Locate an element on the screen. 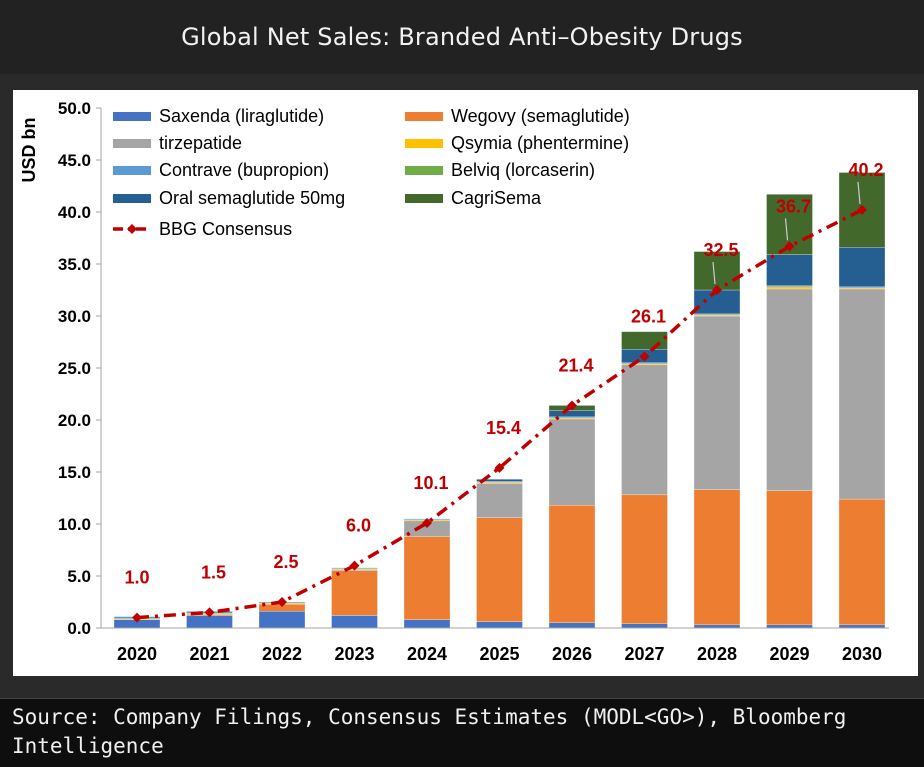 This screenshot has width=924, height=767. y-tick-label: 45.0 is located at coordinates (74, 160).